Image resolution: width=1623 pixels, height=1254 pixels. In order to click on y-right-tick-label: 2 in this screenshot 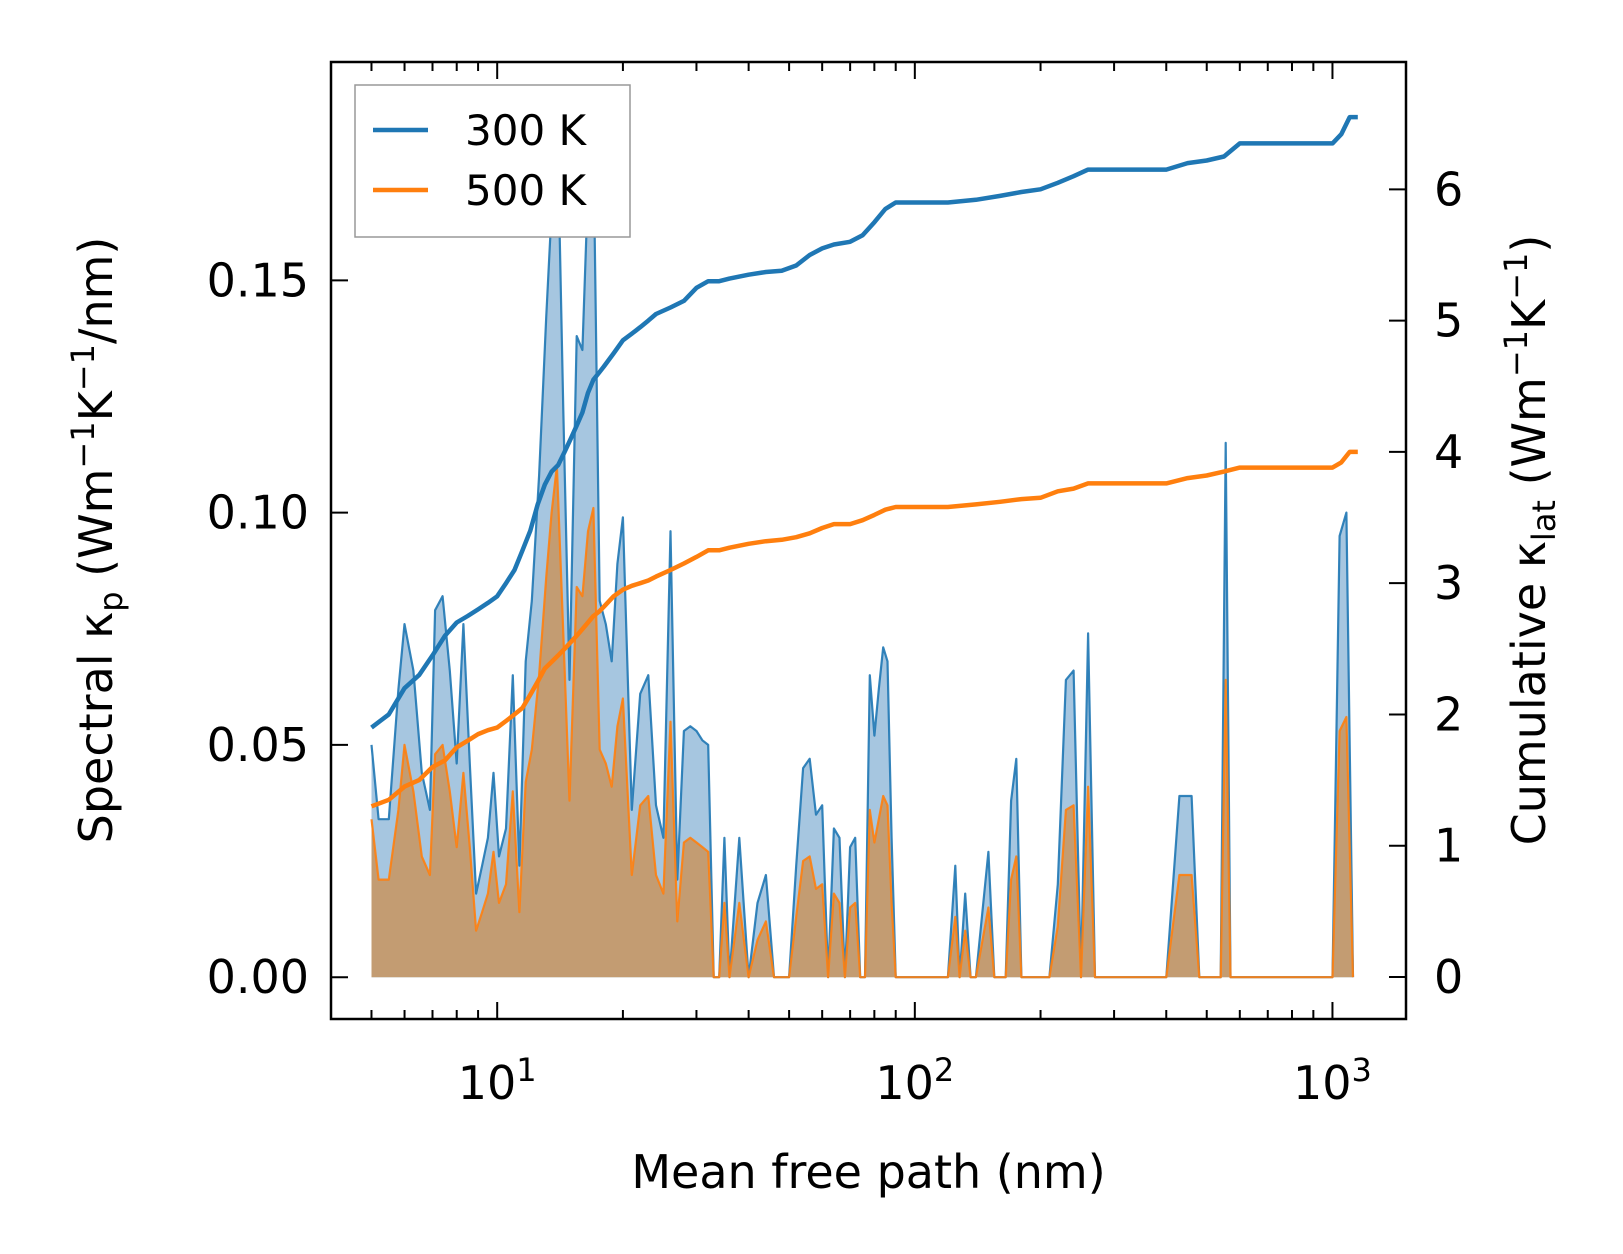, I will do `click(1448, 714)`.